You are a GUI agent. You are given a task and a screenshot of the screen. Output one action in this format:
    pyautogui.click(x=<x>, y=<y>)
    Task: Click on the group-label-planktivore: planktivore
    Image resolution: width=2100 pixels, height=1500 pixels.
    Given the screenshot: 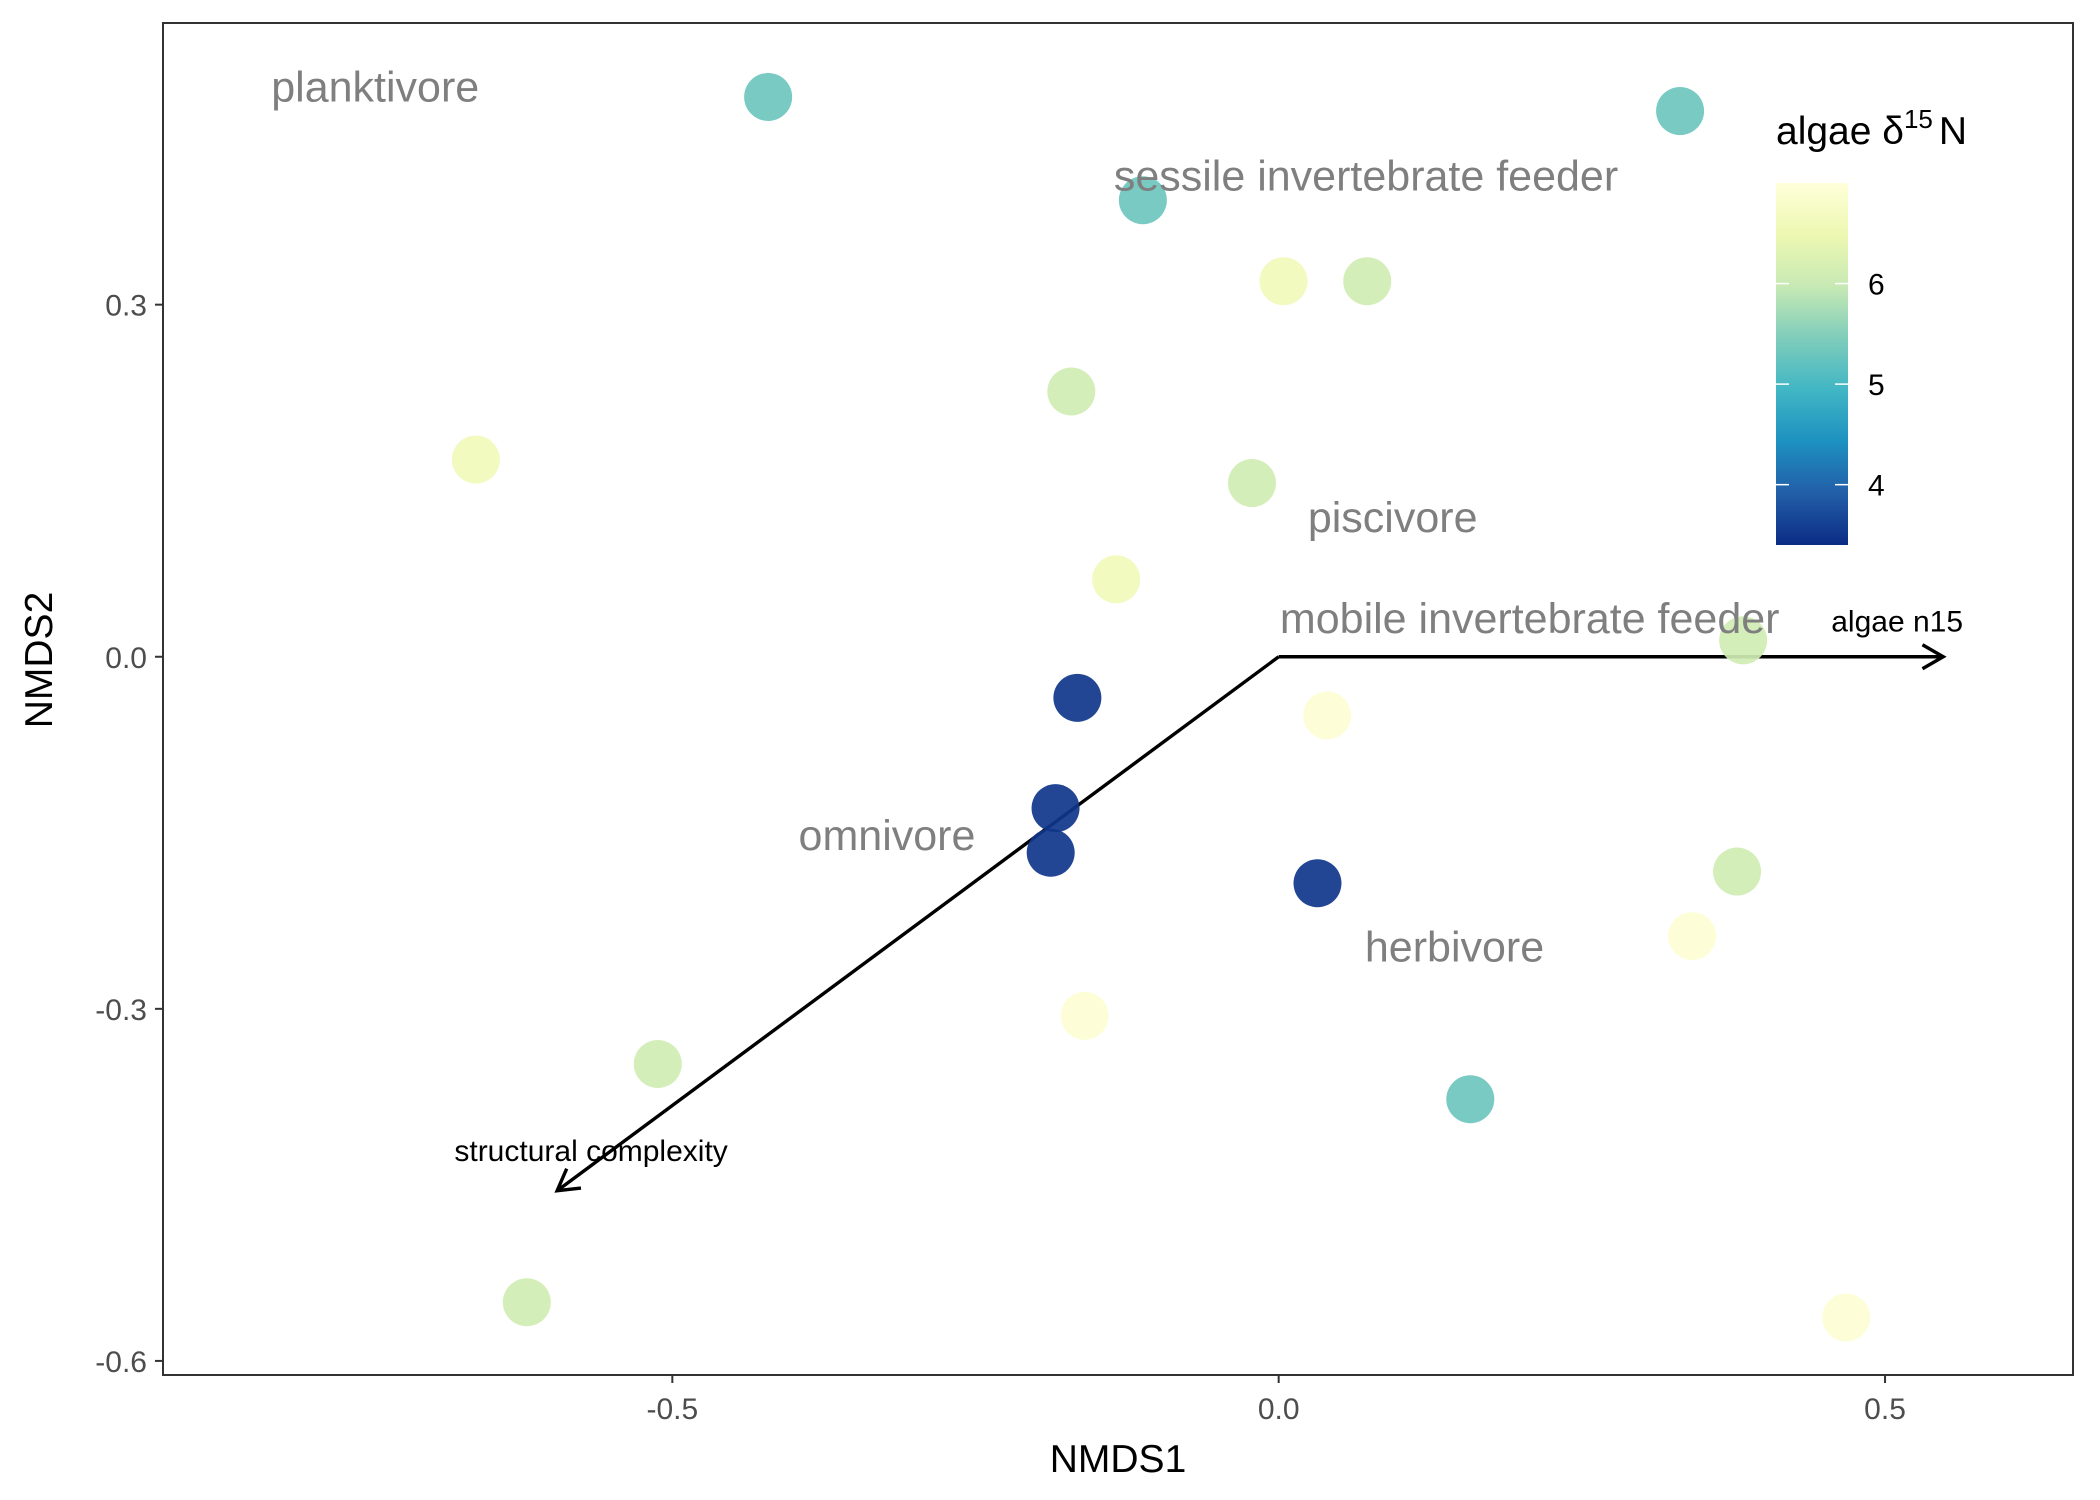 What is the action you would take?
    pyautogui.click(x=375, y=87)
    